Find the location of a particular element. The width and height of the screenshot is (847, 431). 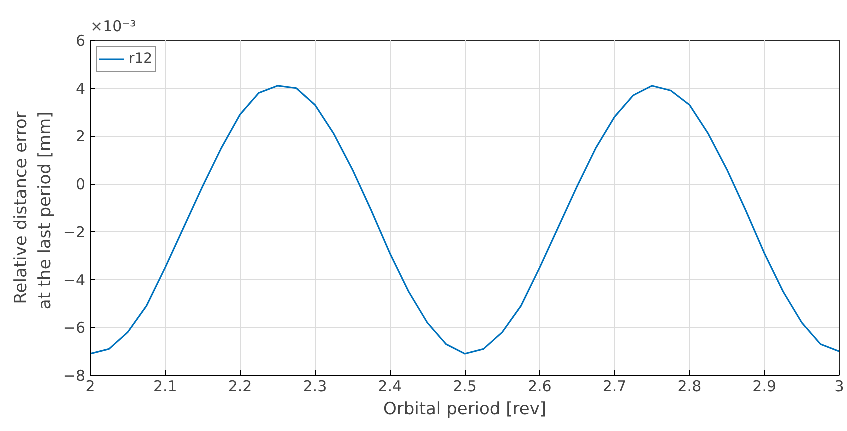

x-tick-label: 2.7 is located at coordinates (614, 387).